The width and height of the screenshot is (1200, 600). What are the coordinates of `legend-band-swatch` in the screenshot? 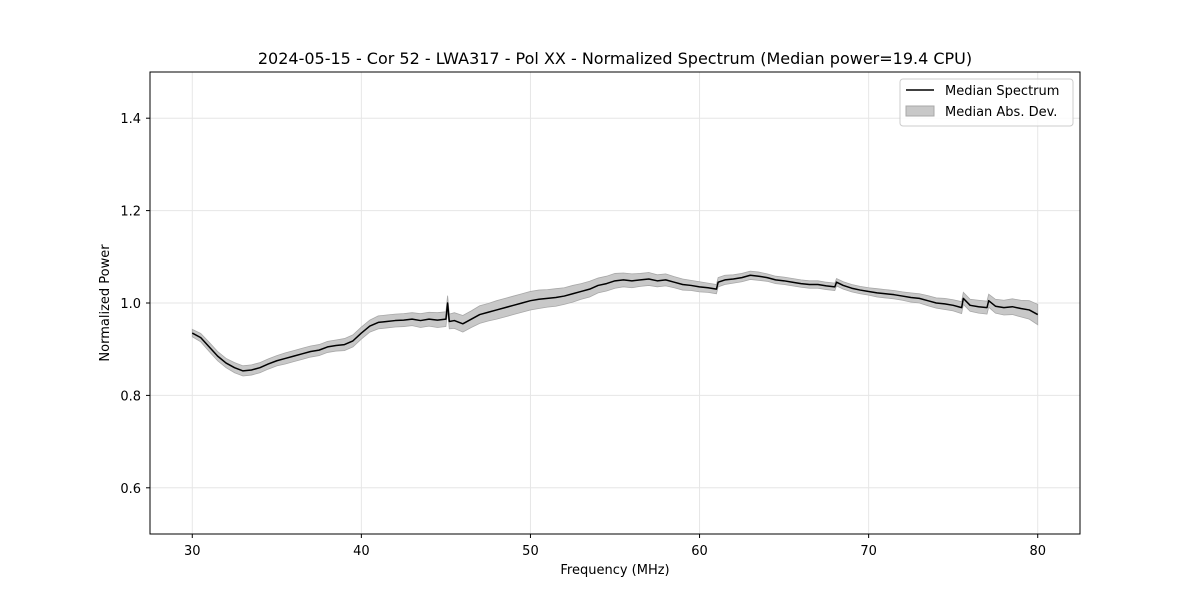 It's located at (920, 111).